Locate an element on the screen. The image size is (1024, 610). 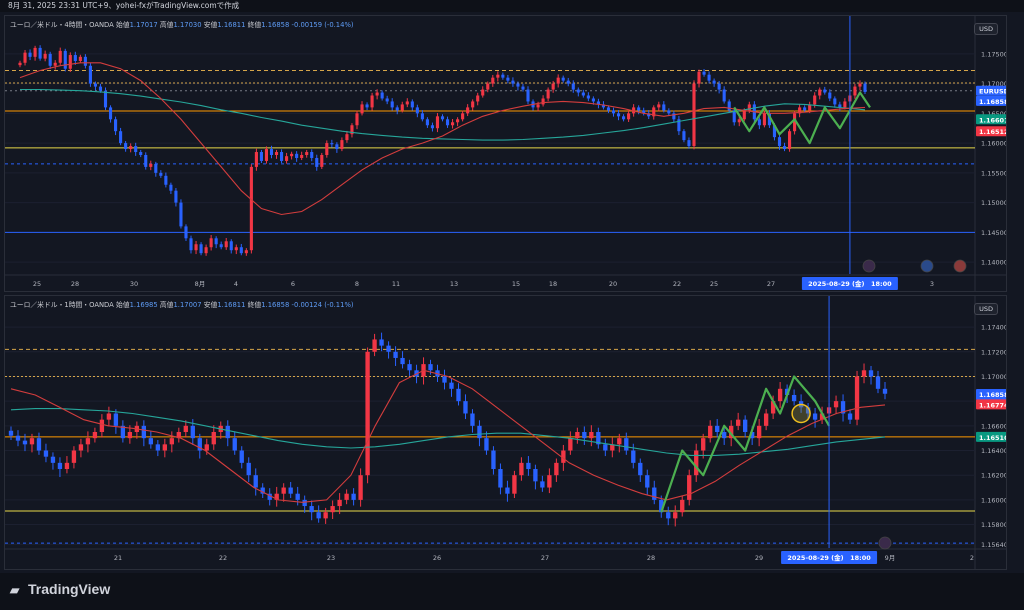
x-tick-label: 27 is located at coordinates (545, 558).